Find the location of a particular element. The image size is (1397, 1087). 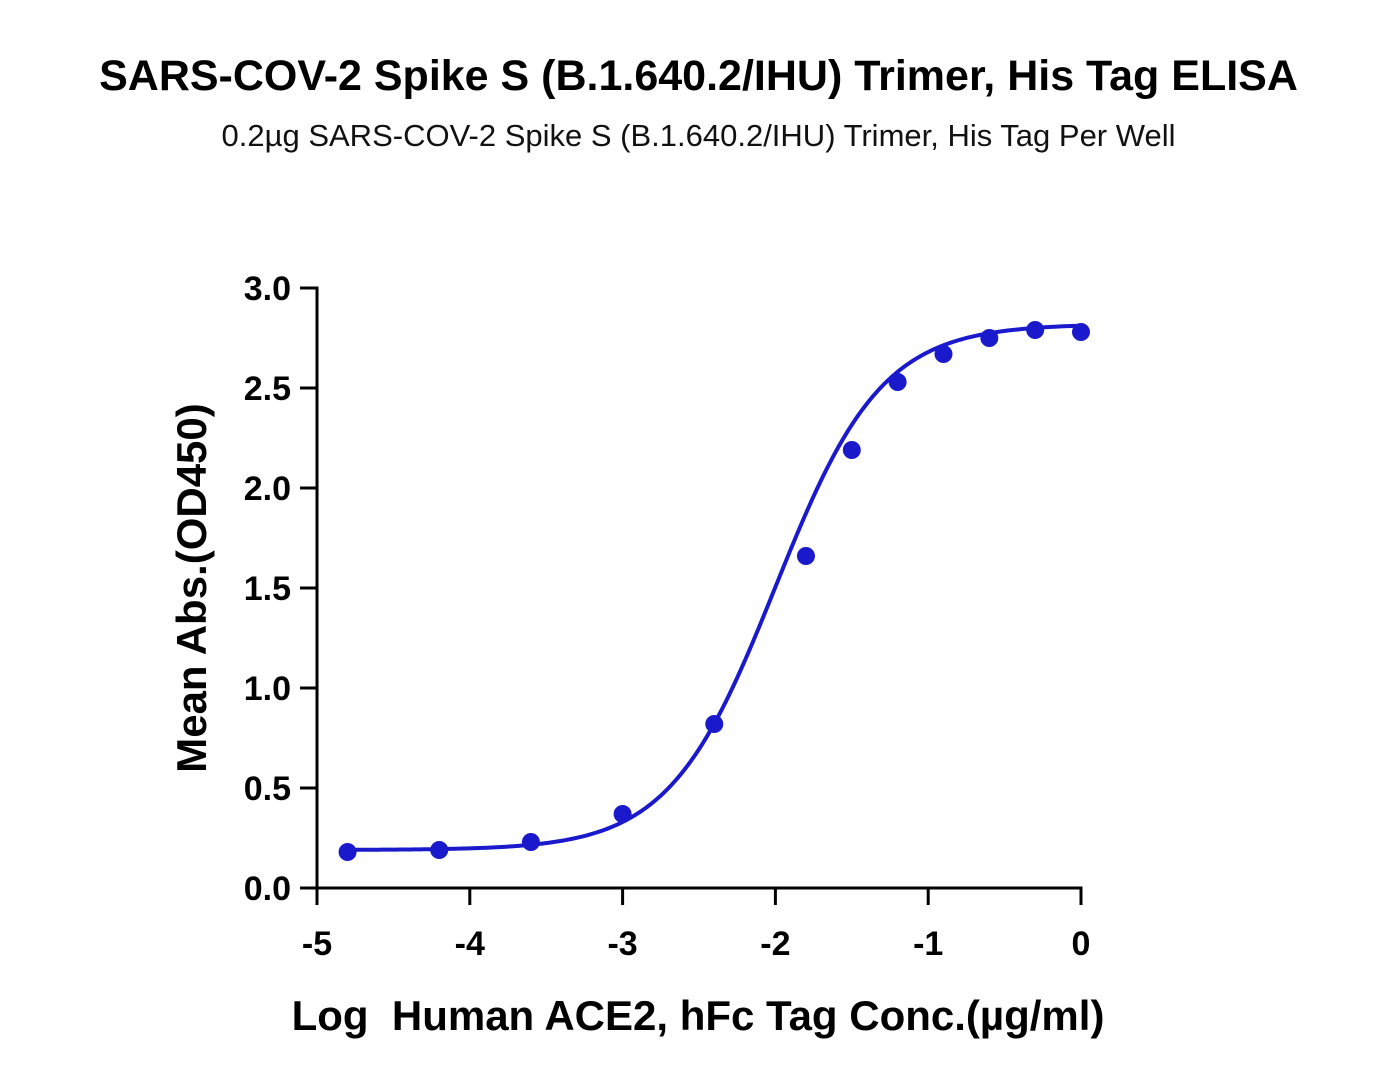

y-tick-label: 0.0 is located at coordinates (267, 889).